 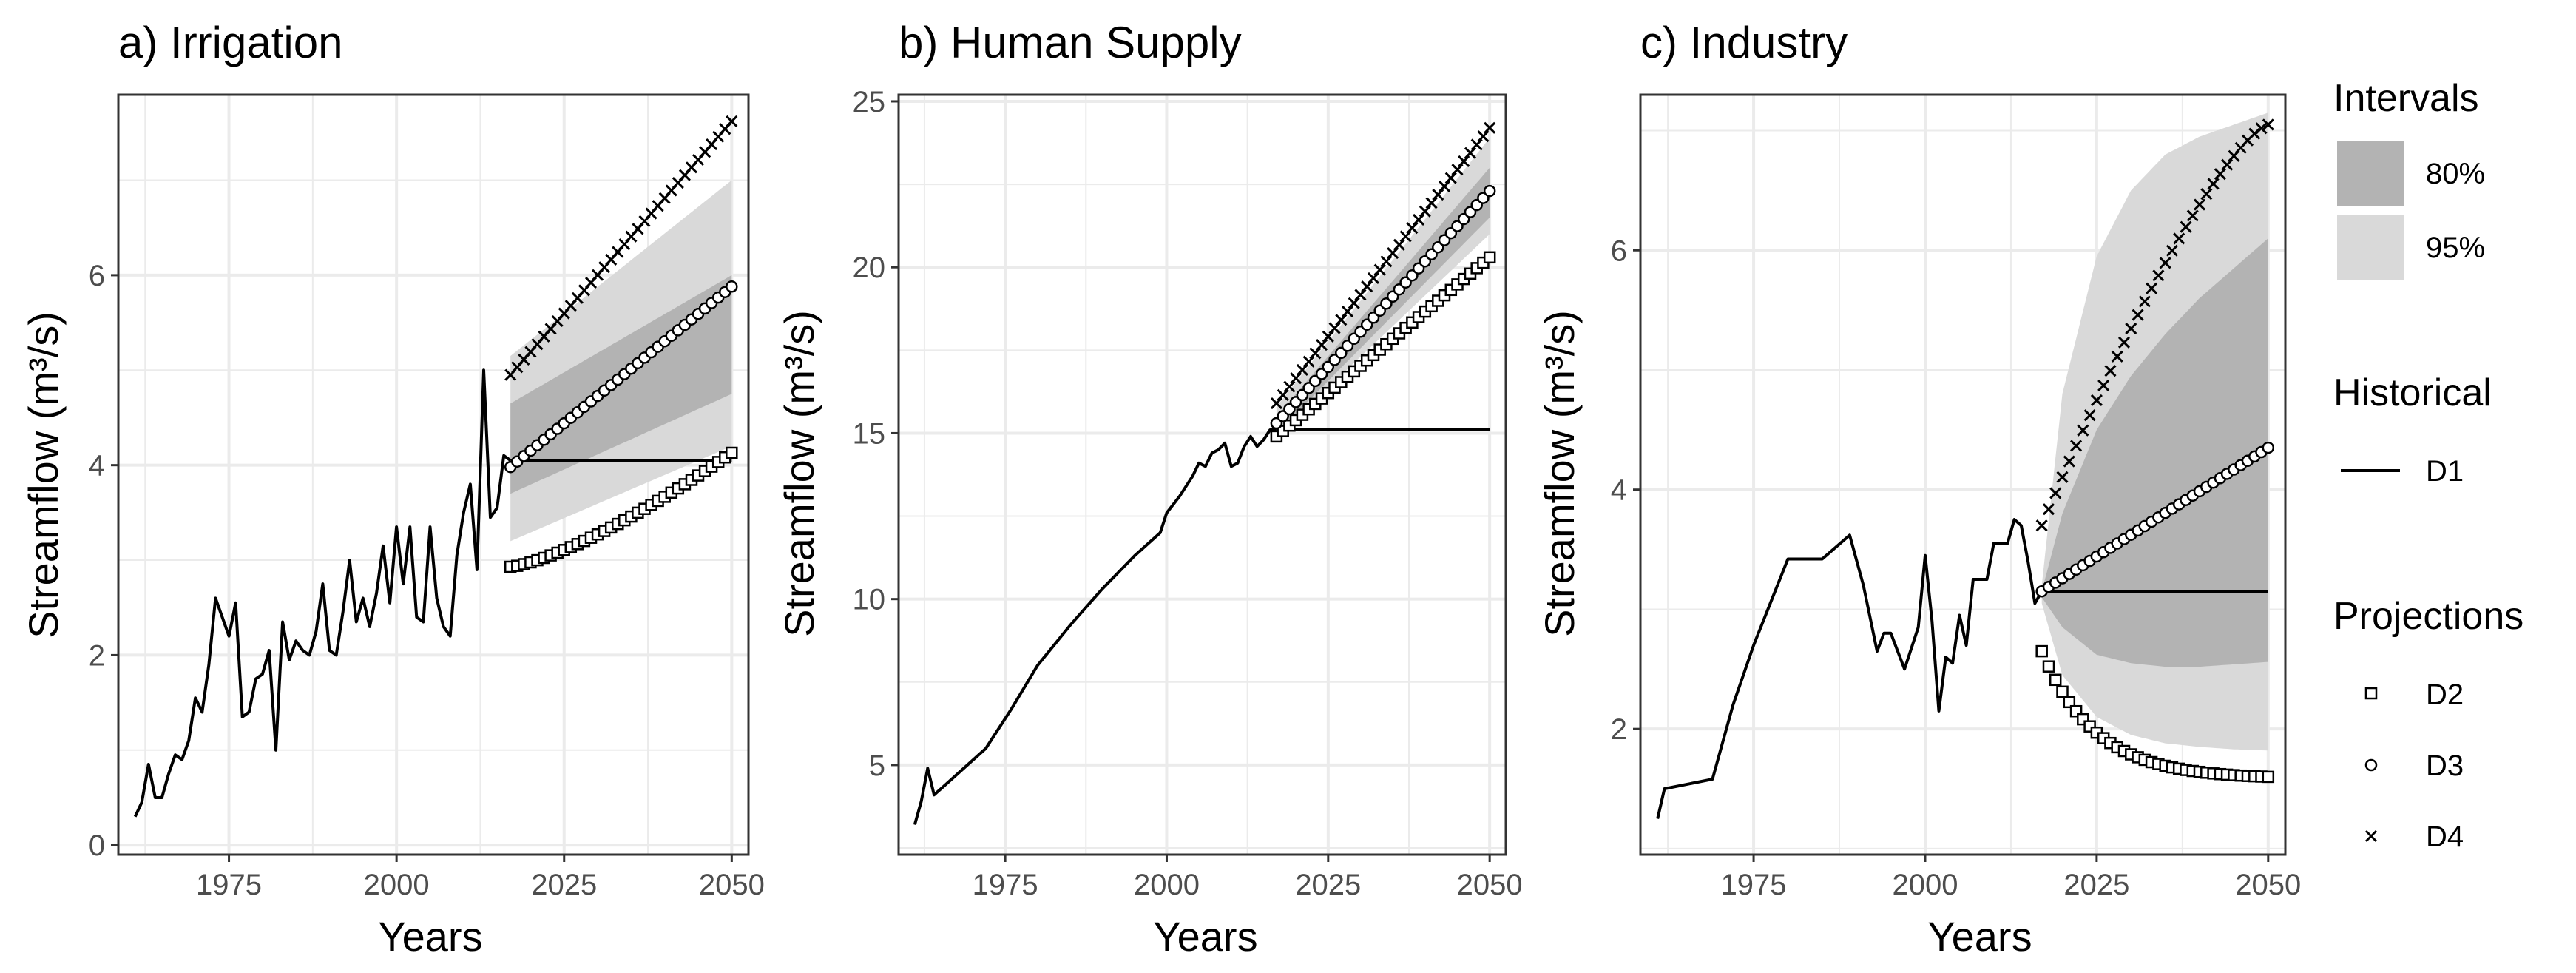 What do you see at coordinates (1205, 936) in the screenshot?
I see `panel-b-xlabel: Years` at bounding box center [1205, 936].